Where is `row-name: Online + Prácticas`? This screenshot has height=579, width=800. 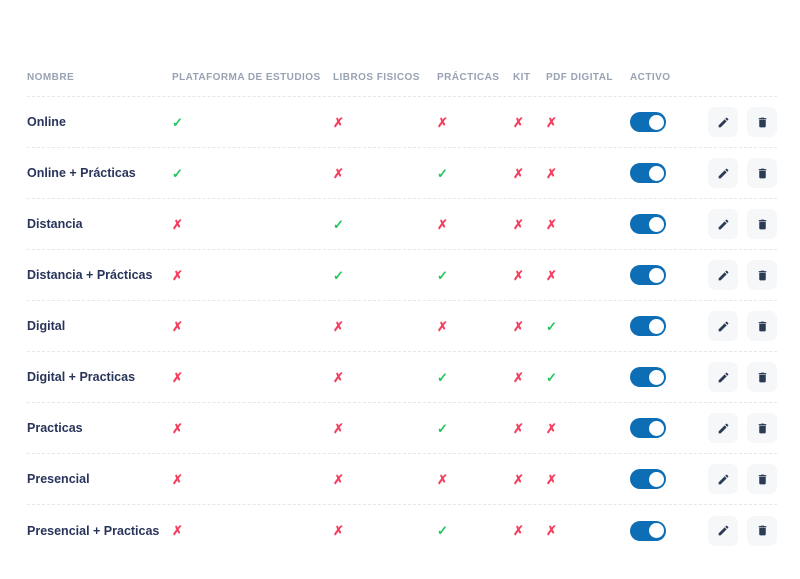 row-name: Online + Prácticas is located at coordinates (81, 173).